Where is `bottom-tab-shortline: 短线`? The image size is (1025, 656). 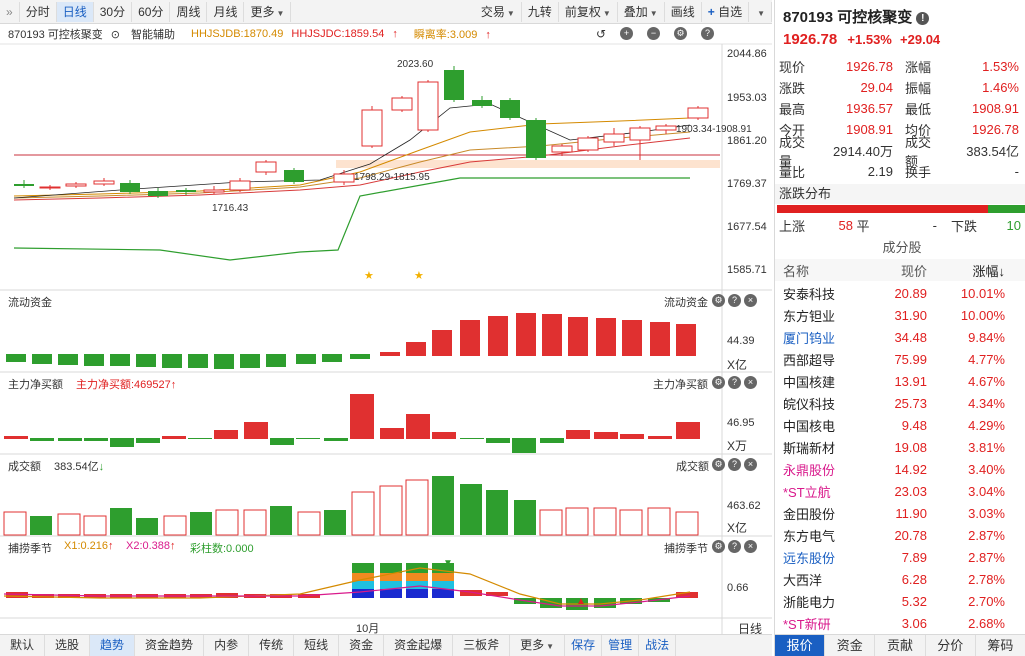 bottom-tab-shortline: 短线 is located at coordinates (317, 645).